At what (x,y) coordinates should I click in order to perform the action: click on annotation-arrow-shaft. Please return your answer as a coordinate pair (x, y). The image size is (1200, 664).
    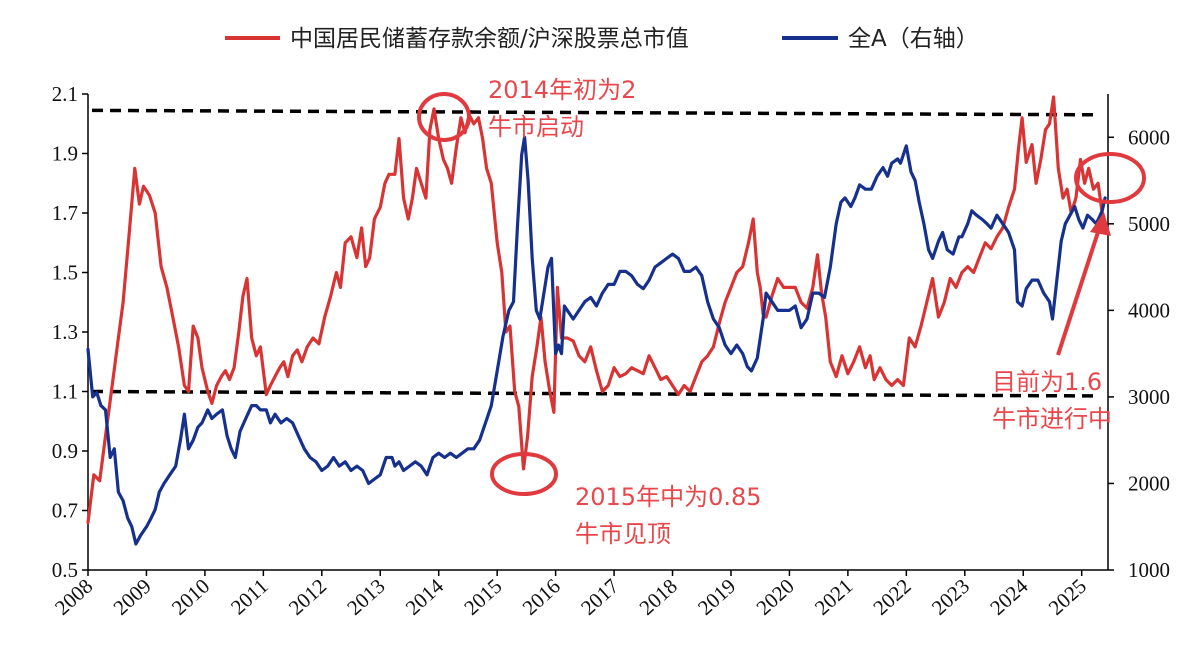
    Looking at the image, I should click on (1079, 290).